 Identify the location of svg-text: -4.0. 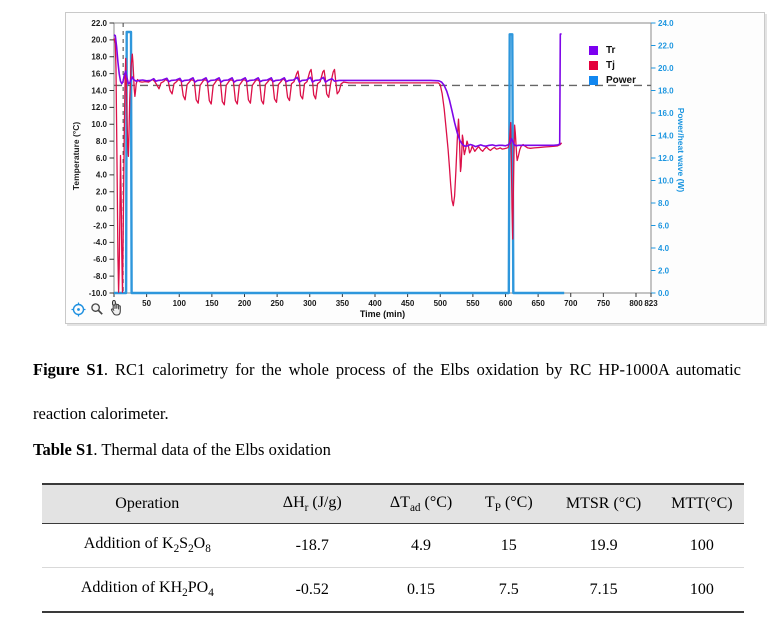
(100, 242).